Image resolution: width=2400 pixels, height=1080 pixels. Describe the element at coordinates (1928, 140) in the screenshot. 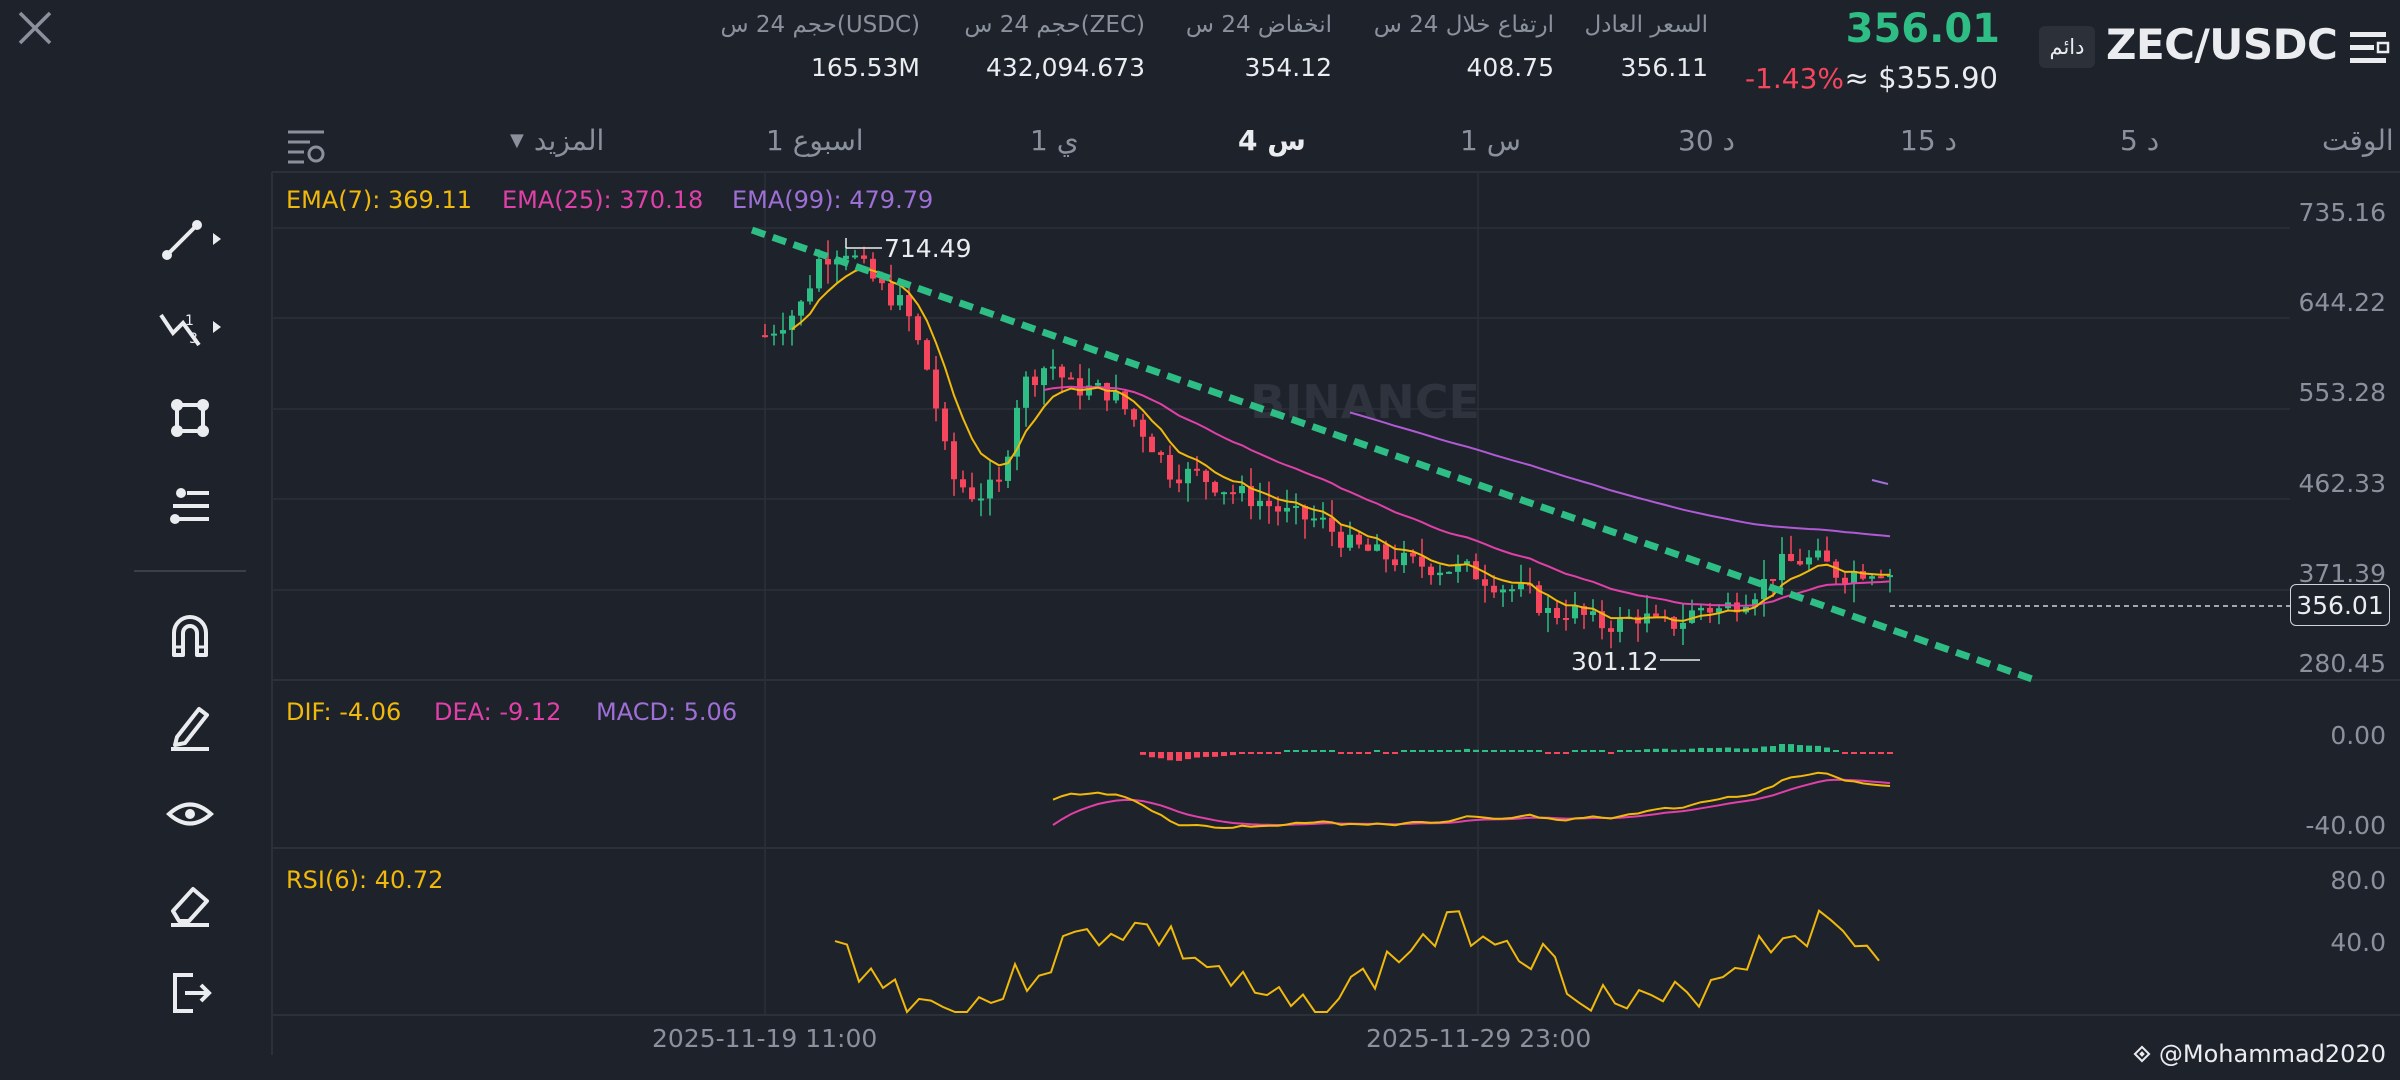

I see `tab-15m: 15 د` at that location.